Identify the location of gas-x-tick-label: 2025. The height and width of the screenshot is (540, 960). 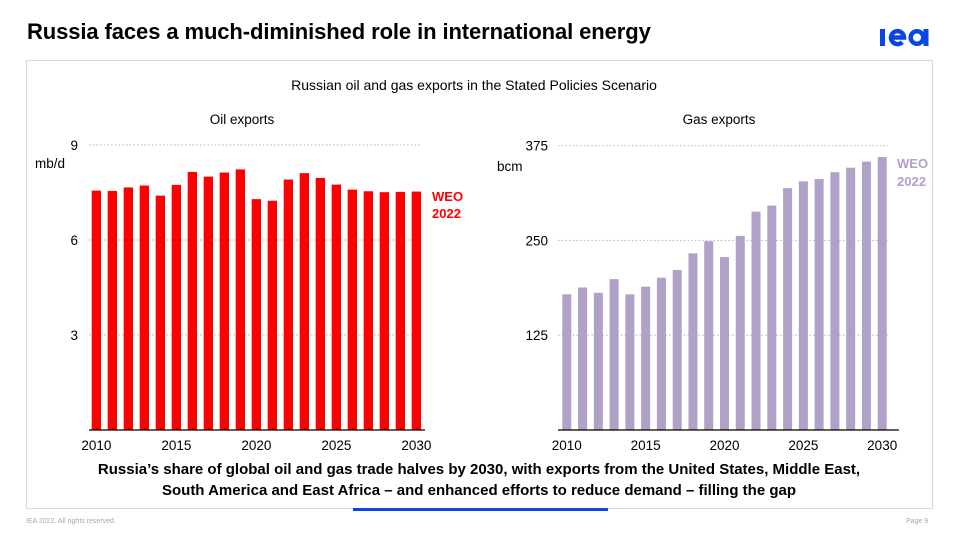
(803, 445).